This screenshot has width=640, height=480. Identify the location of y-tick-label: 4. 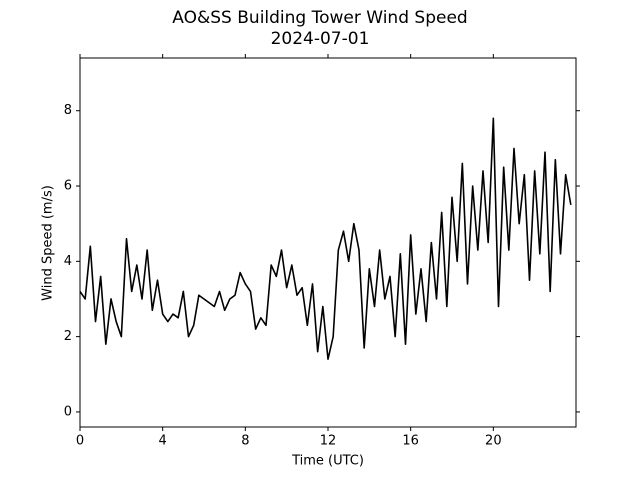
(68, 261).